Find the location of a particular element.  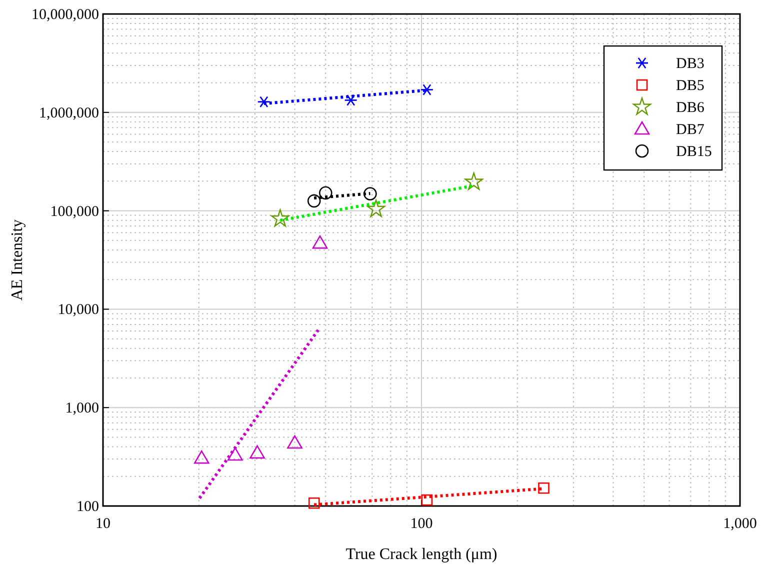

legend-label: DB3 is located at coordinates (690, 64).